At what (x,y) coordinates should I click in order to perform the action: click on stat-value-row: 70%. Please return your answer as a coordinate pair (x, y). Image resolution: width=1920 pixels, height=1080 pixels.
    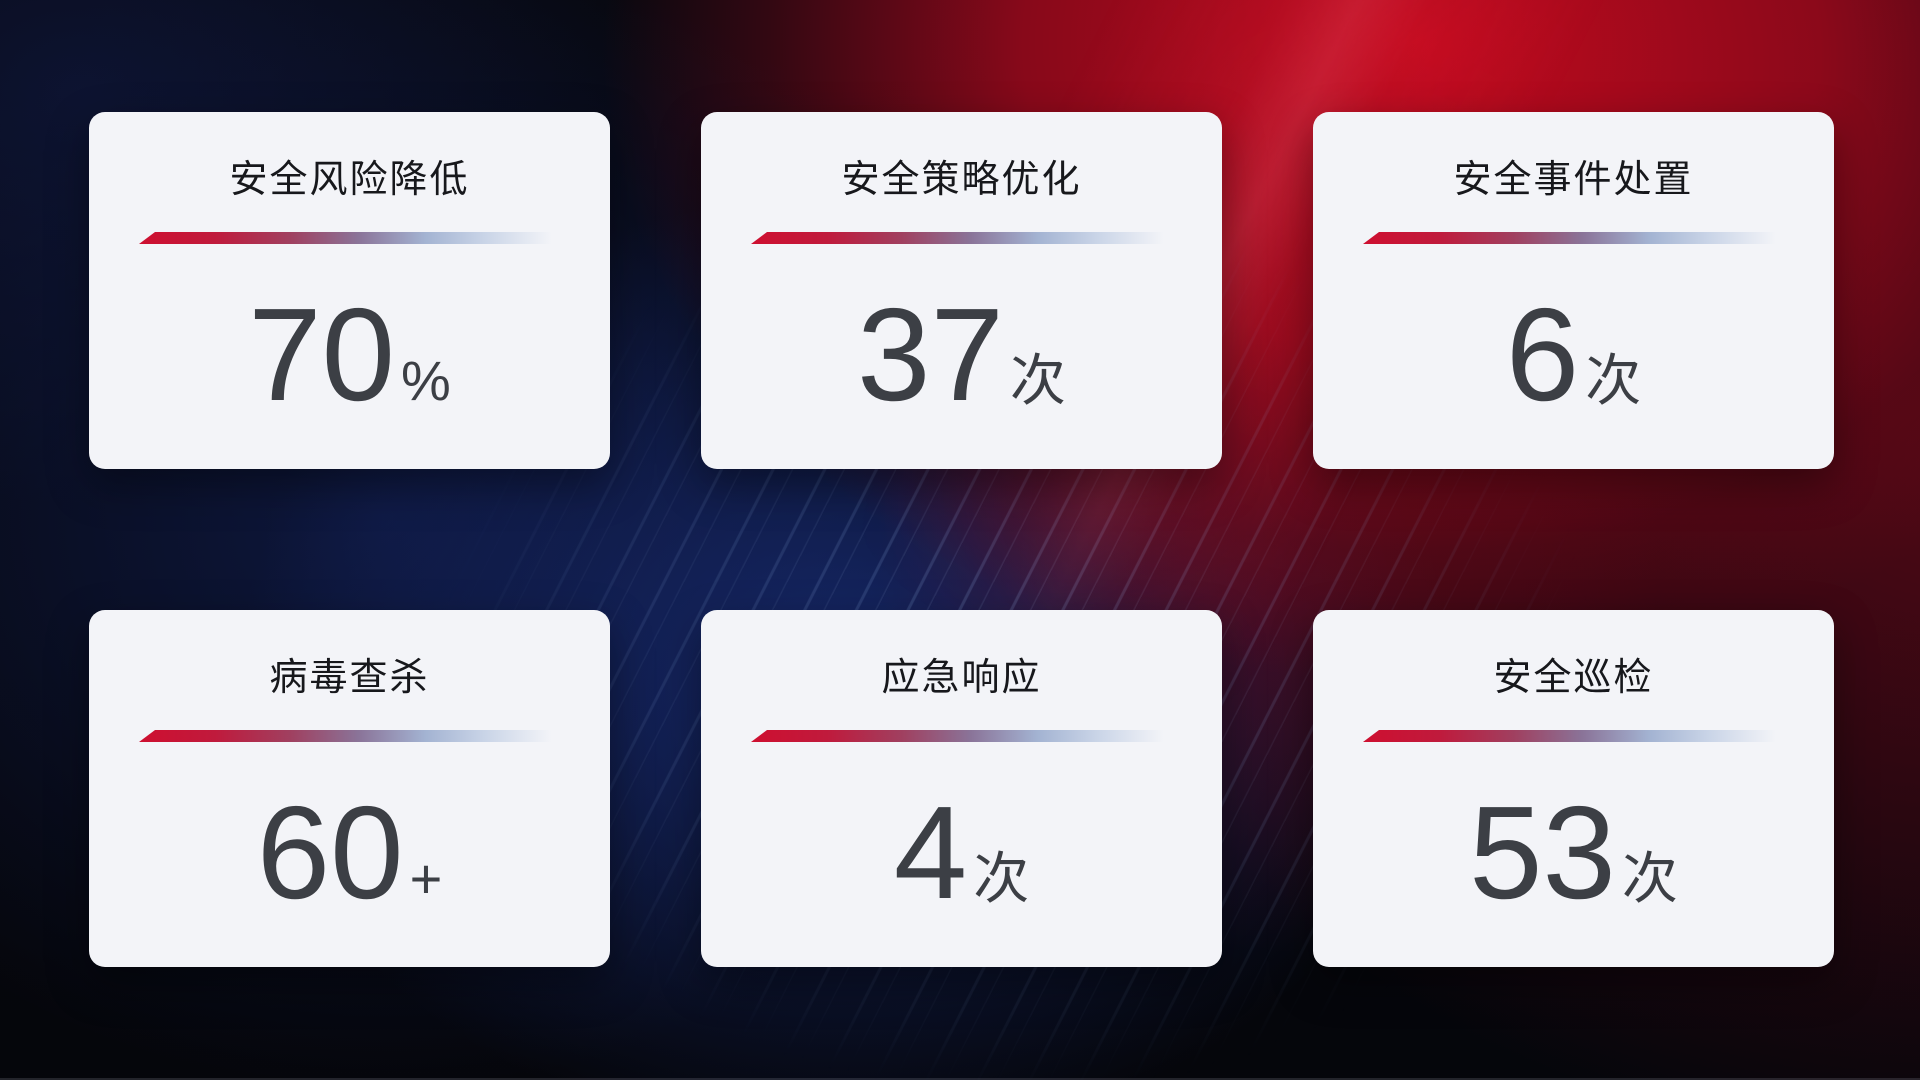
    Looking at the image, I should click on (349, 355).